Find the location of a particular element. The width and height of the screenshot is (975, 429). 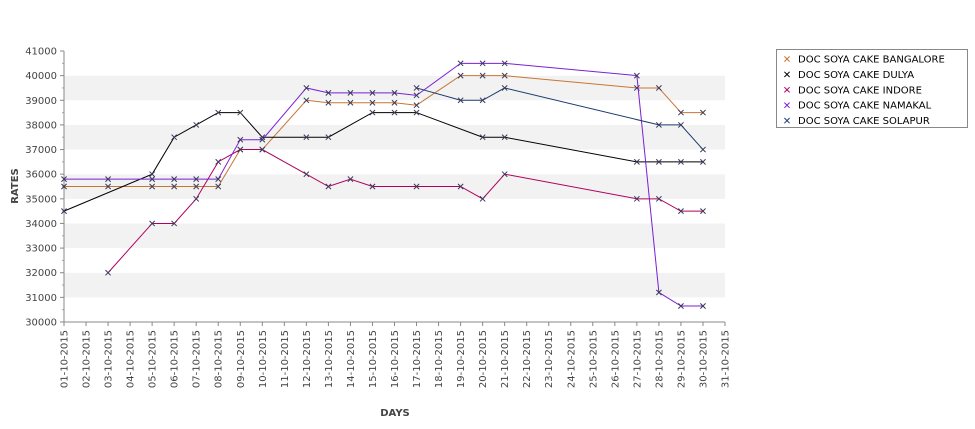

legend-item: DOC SOYA CAKE BANGALORE is located at coordinates (864, 60).